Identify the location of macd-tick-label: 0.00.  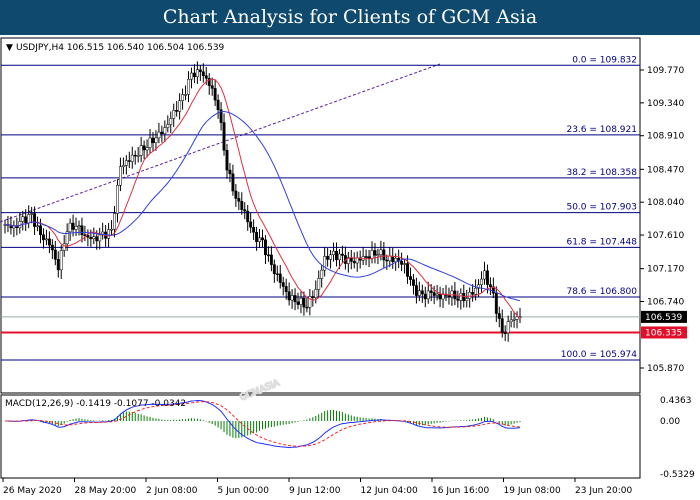
(670, 422).